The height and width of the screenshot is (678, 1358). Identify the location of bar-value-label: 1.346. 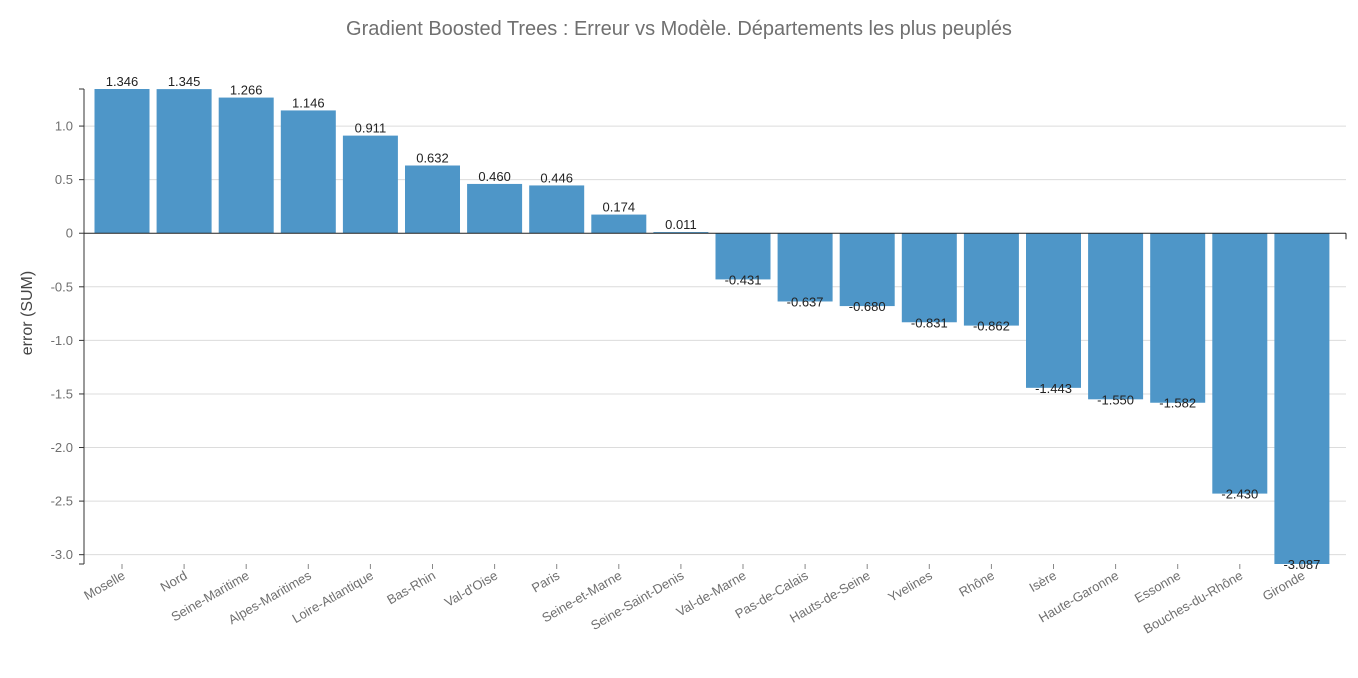
(122, 81).